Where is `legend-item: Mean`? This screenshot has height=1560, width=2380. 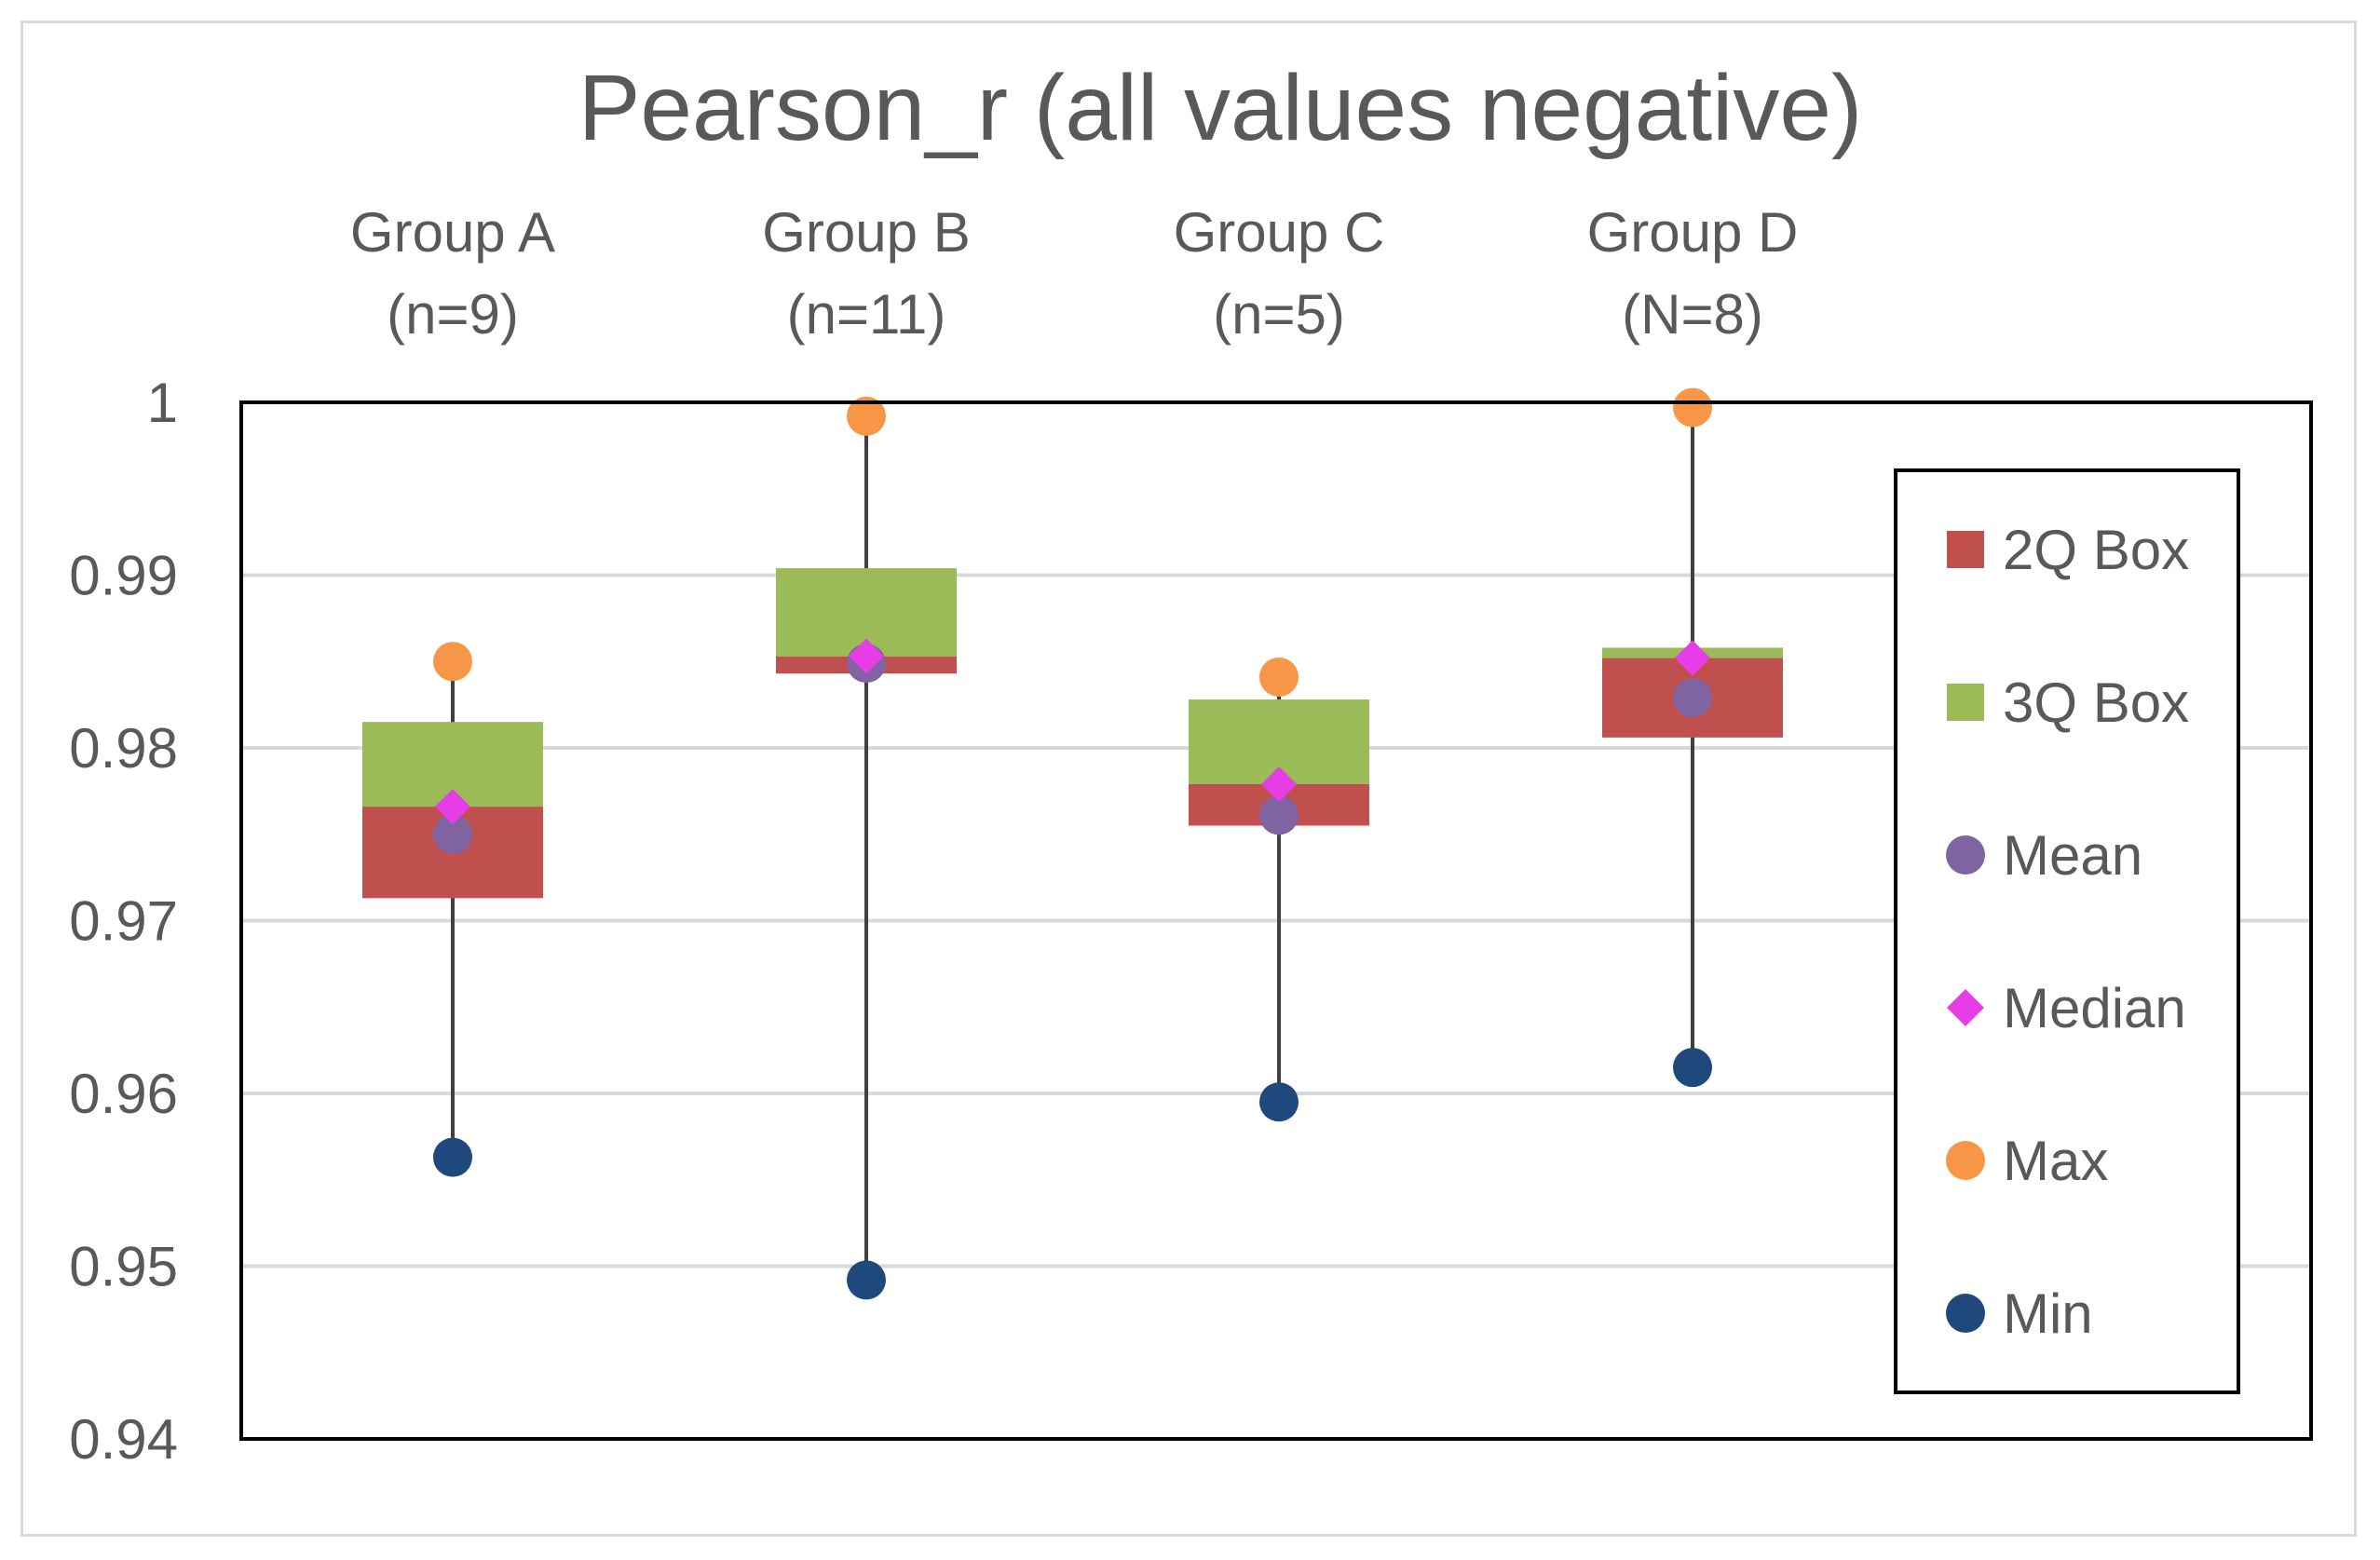
legend-item: Mean is located at coordinates (2044, 855).